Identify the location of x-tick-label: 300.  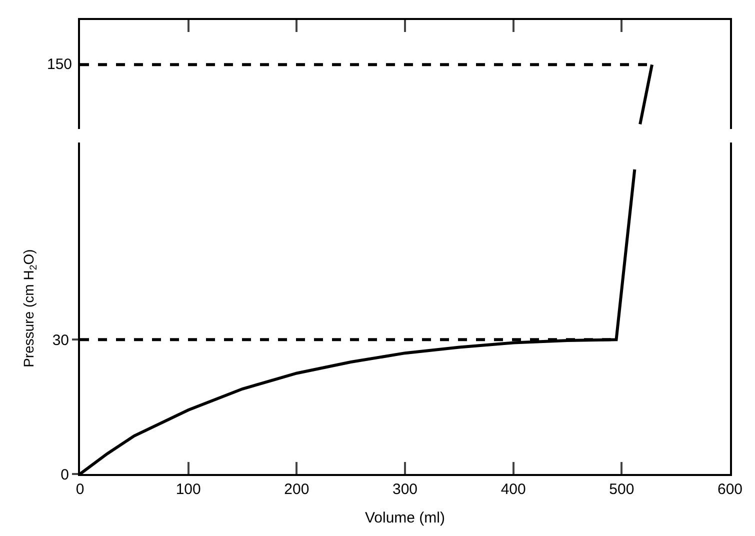
(405, 489).